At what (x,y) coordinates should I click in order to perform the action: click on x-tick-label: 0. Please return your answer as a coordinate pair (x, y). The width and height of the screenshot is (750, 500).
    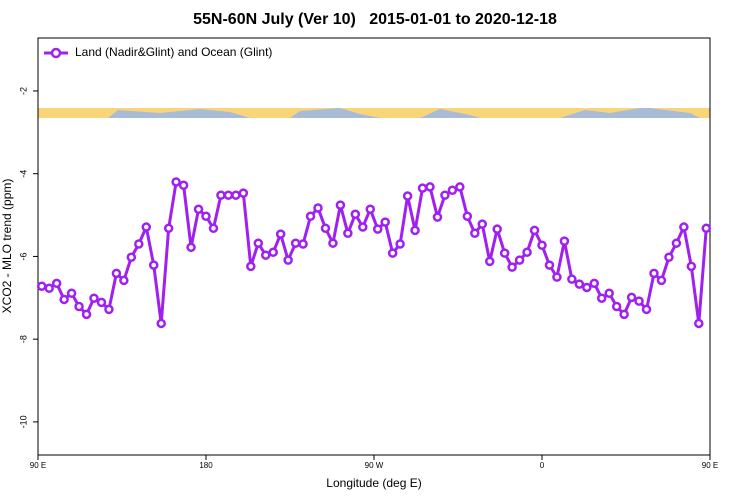
    Looking at the image, I should click on (542, 465).